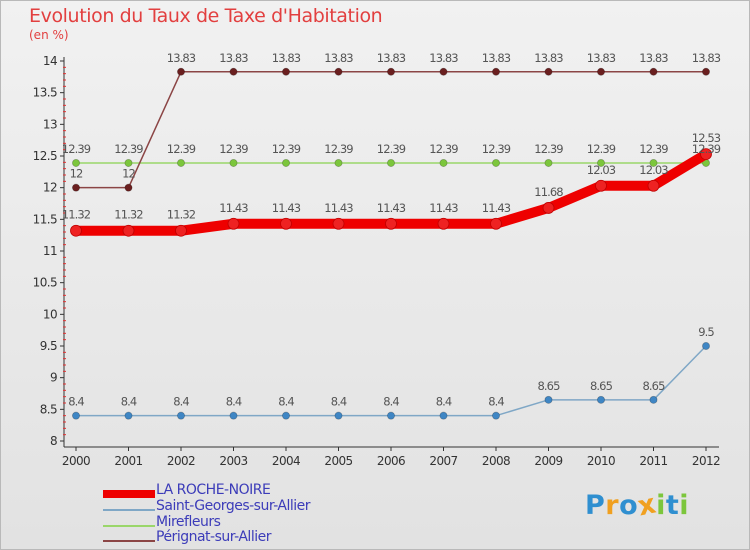 The width and height of the screenshot is (750, 550). What do you see at coordinates (443, 461) in the screenshot?
I see `x-tick-label: 2007` at bounding box center [443, 461].